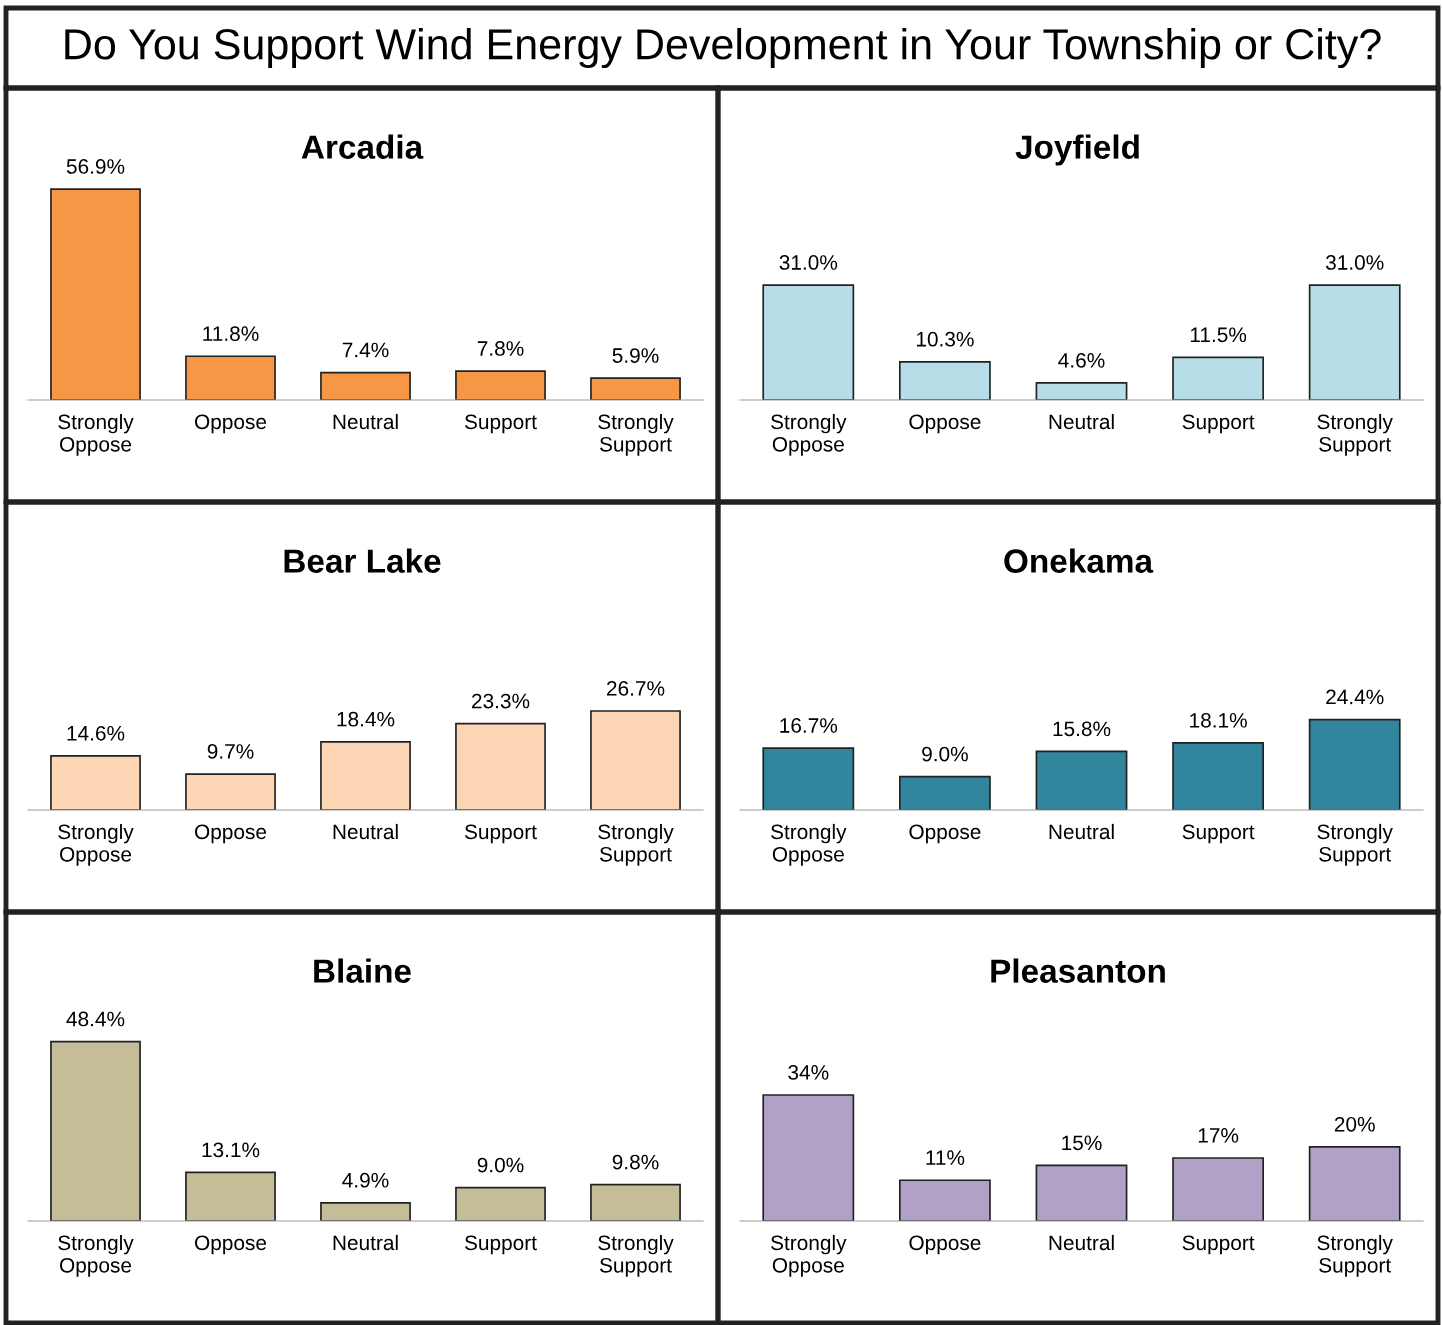 The height and width of the screenshot is (1325, 1443). What do you see at coordinates (1218, 720) in the screenshot?
I see `data-label: 18.1%` at bounding box center [1218, 720].